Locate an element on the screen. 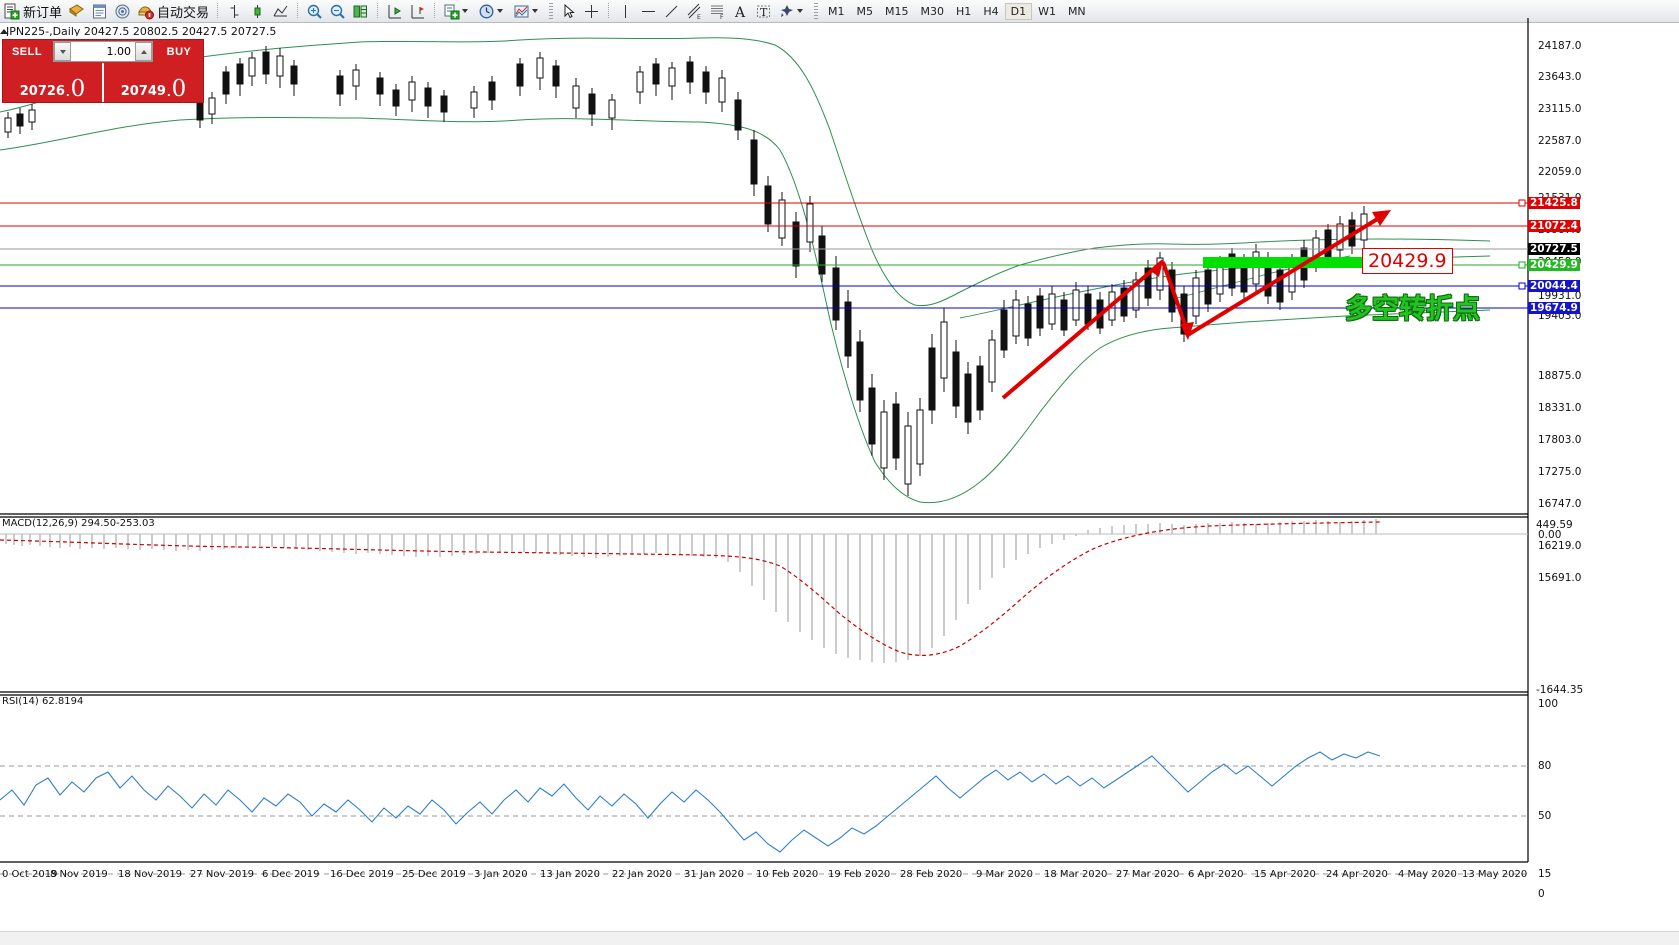  period-dropdown-caret is located at coordinates (500, 11).